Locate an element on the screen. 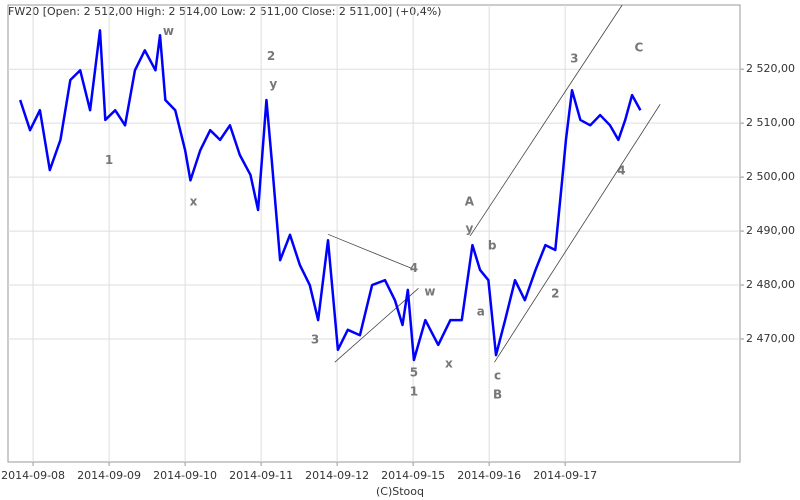 The width and height of the screenshot is (800, 500). y-tick-label: 2 490,00 is located at coordinates (770, 230).